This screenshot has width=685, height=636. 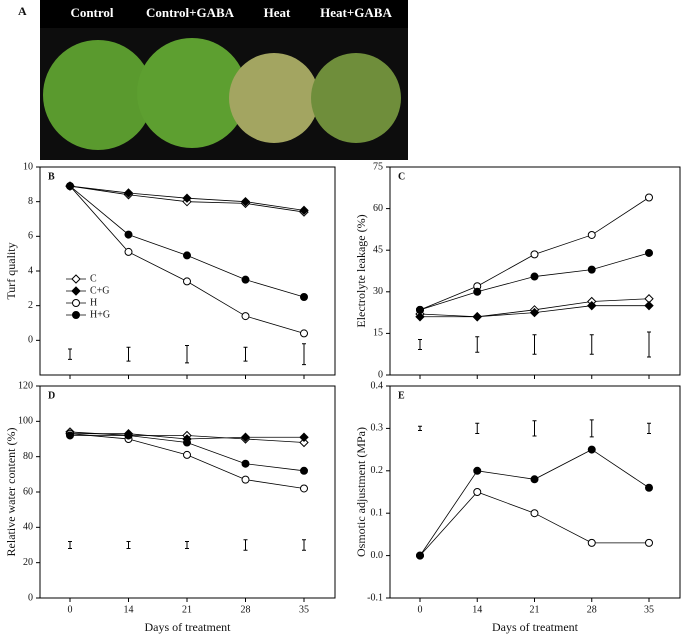 I want to click on legend-label: H+G, so click(x=100, y=314).